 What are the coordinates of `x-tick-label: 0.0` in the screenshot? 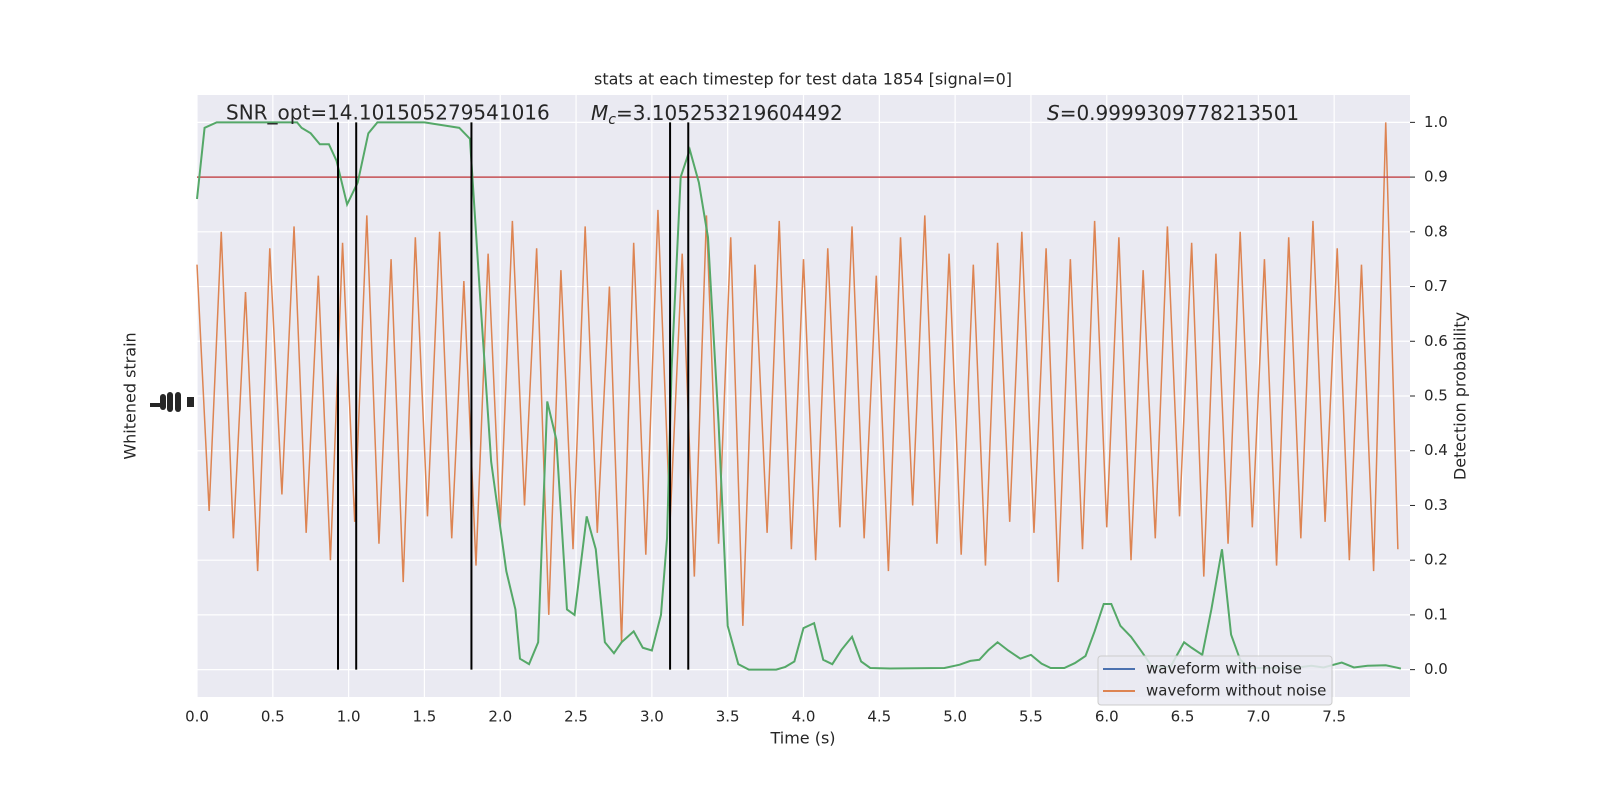 It's located at (197, 717).